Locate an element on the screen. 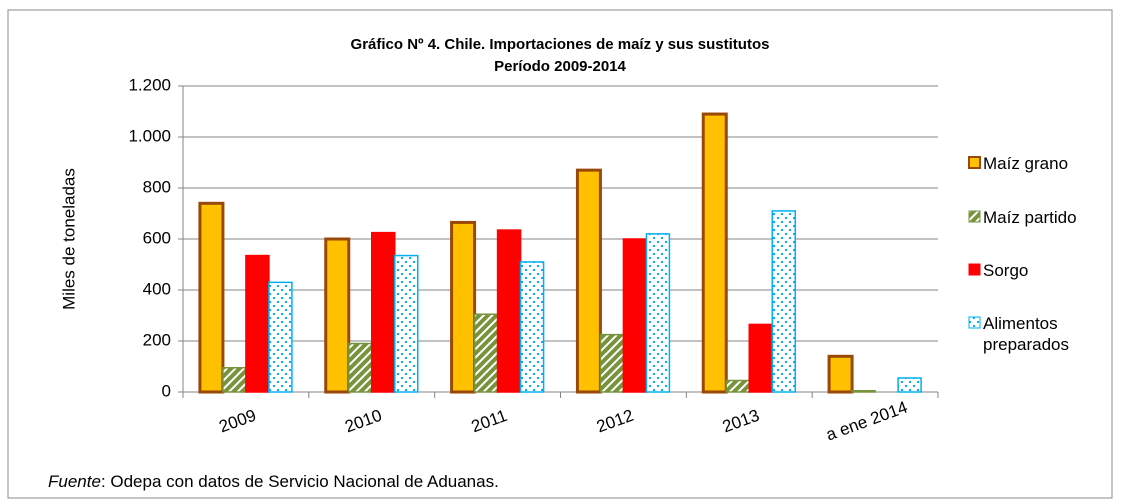 The image size is (1121, 504). y-tick-label: 200 is located at coordinates (157, 339).